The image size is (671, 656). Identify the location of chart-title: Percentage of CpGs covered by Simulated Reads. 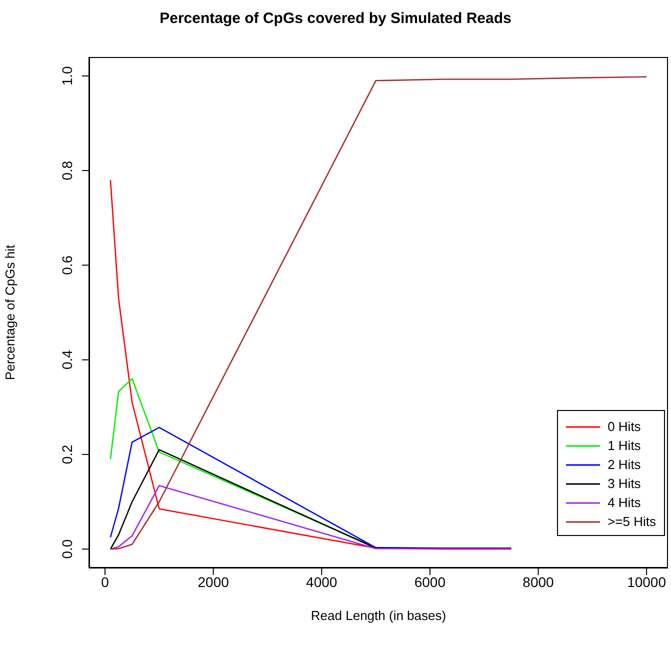
(335, 18).